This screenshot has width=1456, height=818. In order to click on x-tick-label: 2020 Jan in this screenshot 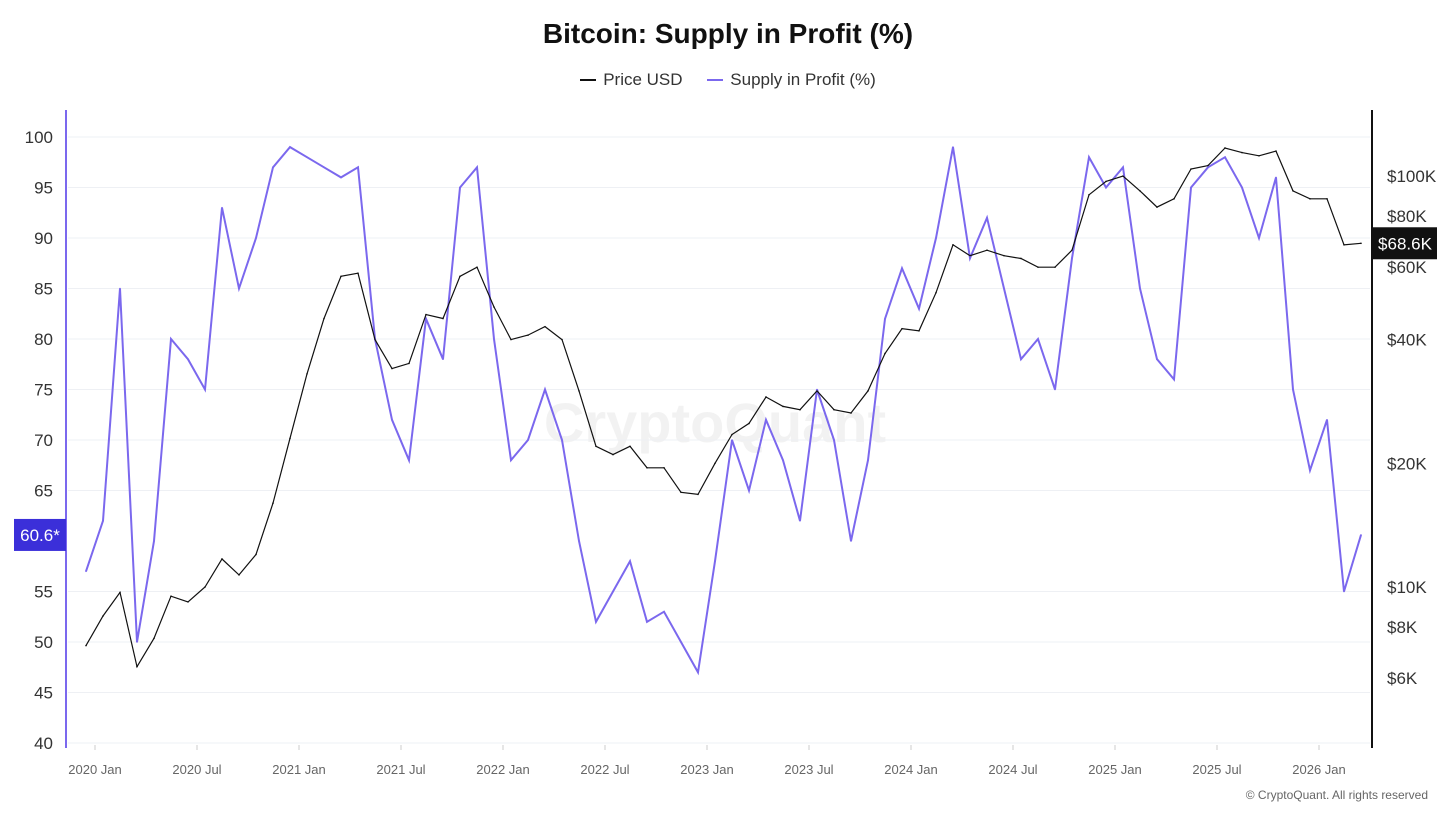, I will do `click(95, 769)`.